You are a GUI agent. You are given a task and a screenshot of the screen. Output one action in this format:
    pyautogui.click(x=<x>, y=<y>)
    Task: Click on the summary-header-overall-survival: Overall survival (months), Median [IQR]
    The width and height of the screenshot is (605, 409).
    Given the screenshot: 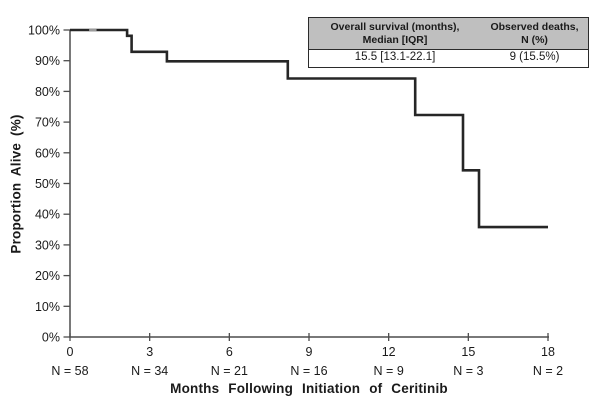 What is the action you would take?
    pyautogui.click(x=395, y=33)
    